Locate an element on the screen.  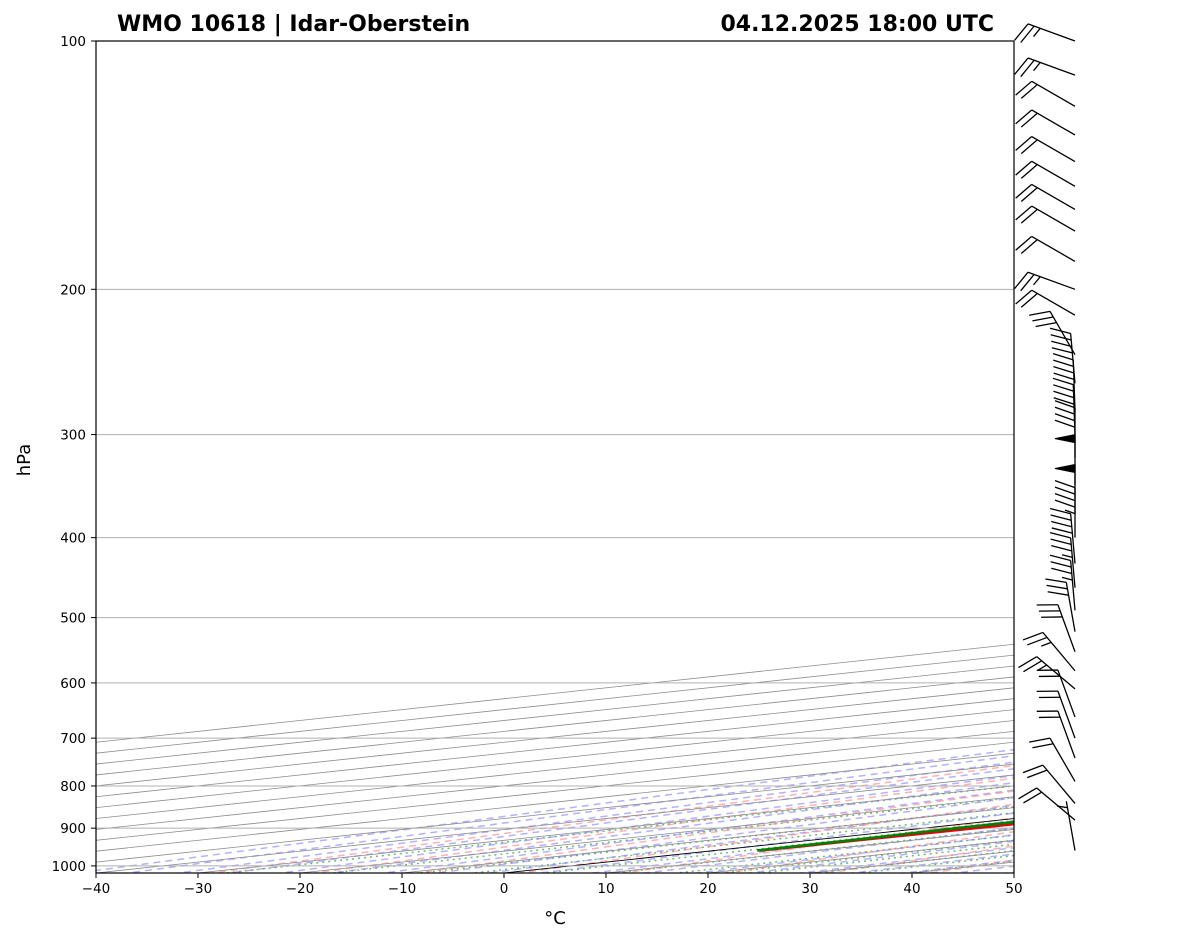
y-tick-label: 800 is located at coordinates (73, 787).